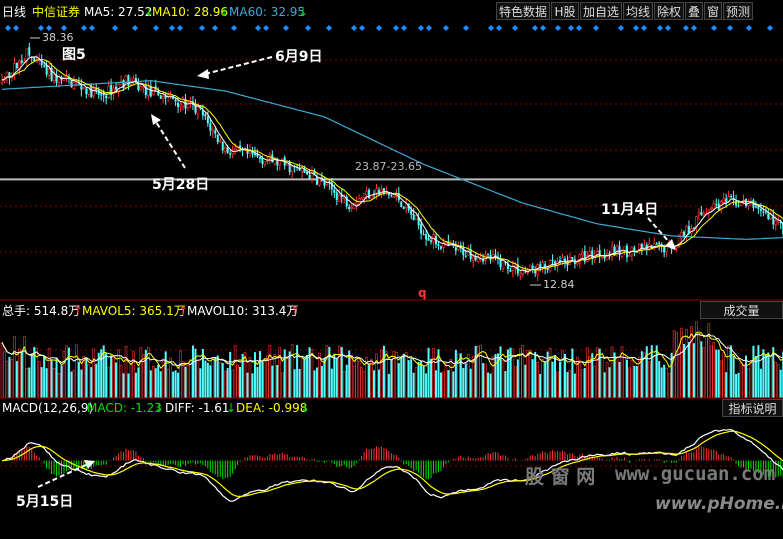 This screenshot has height=539, width=783. Describe the element at coordinates (183, 311) in the screenshot. I see `mavol5-arrow: ↑` at that location.